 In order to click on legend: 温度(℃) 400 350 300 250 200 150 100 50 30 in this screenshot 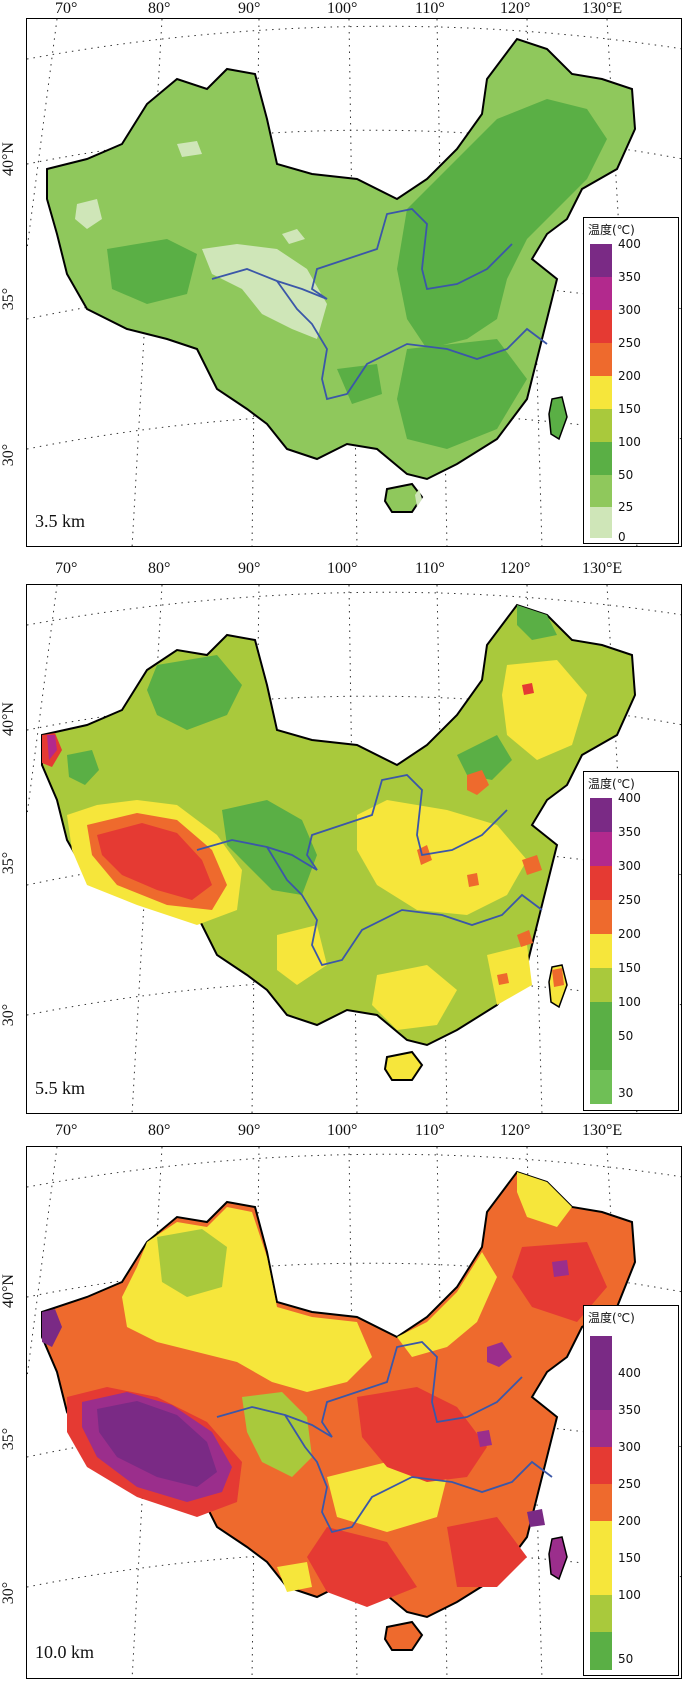, I will do `click(631, 941)`.